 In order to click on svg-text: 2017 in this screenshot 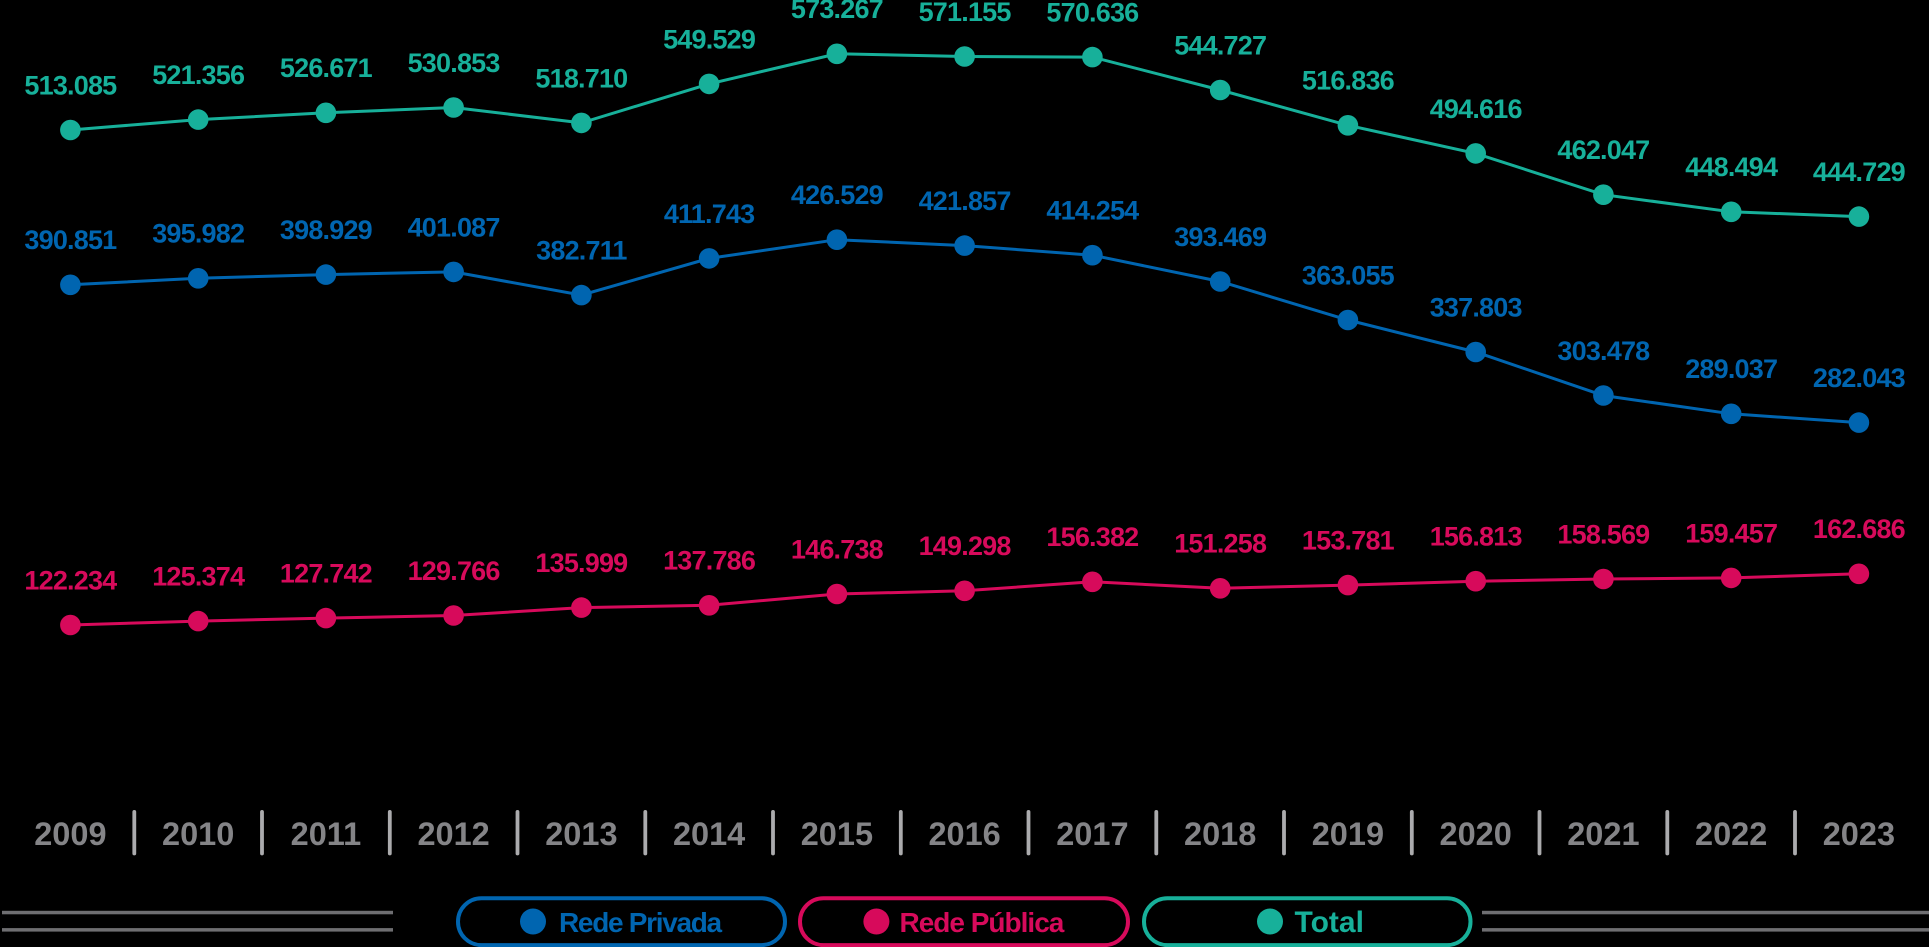, I will do `click(1092, 834)`.